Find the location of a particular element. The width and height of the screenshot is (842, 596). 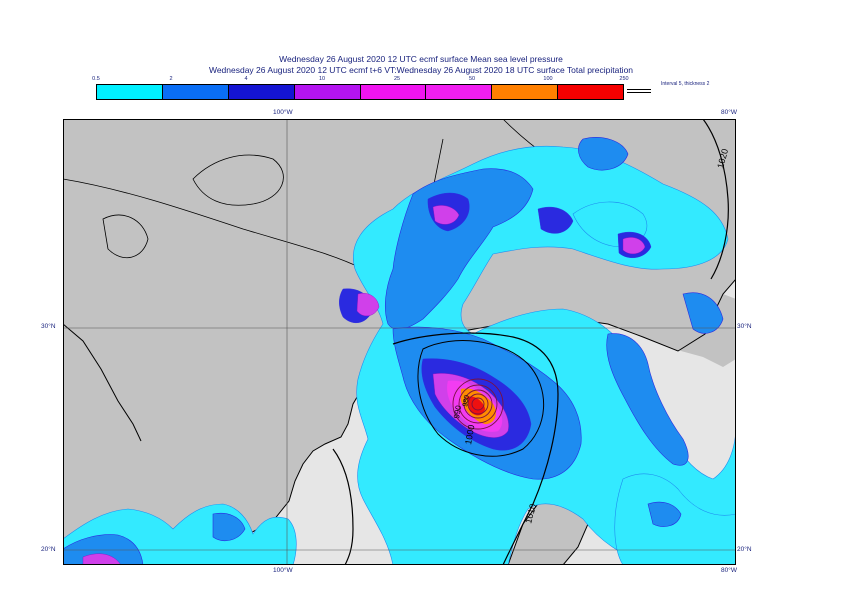

isobars-hurricane is located at coordinates (478, 404).